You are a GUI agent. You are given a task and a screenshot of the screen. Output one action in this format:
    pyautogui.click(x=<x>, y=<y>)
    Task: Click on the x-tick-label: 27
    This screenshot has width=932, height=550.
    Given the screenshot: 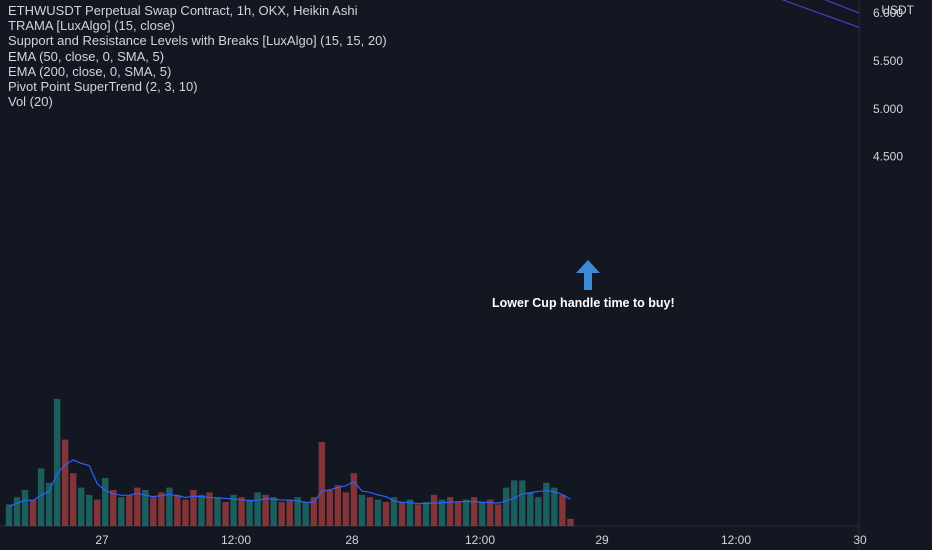 What is the action you would take?
    pyautogui.click(x=102, y=540)
    